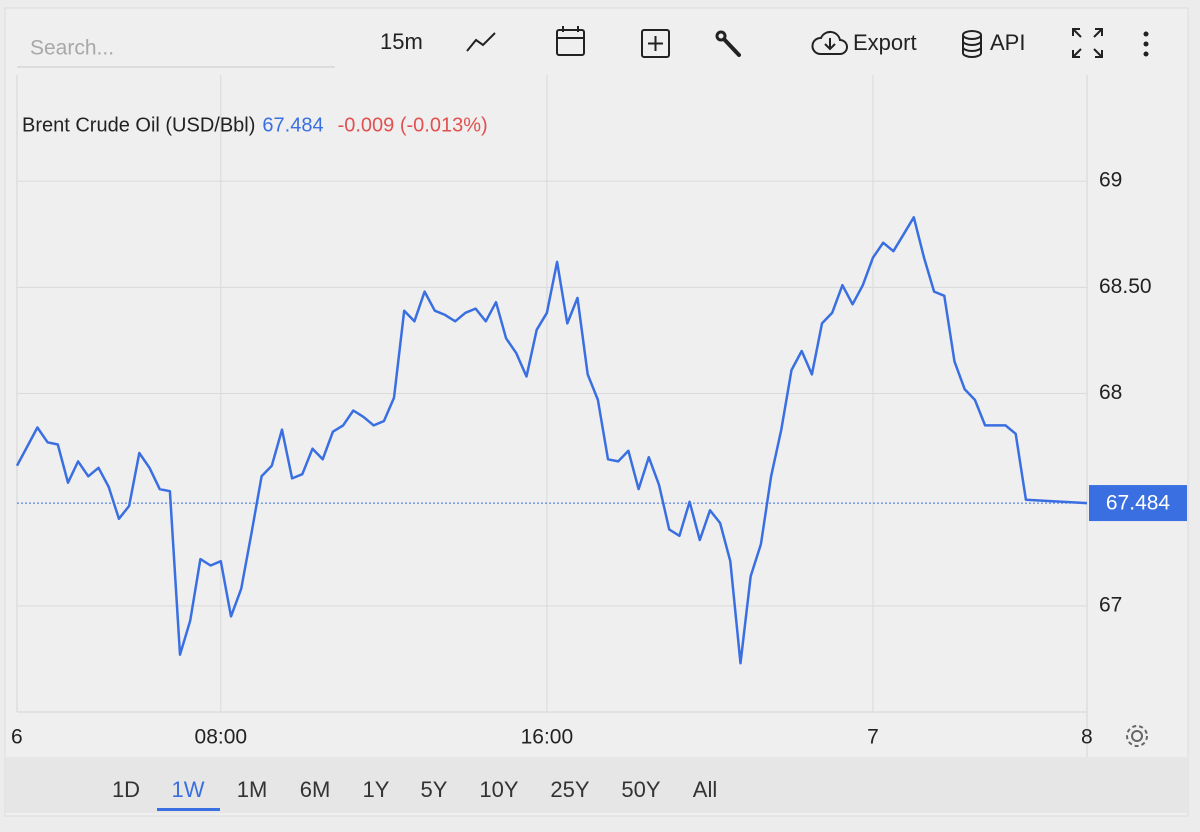 The height and width of the screenshot is (832, 1200). I want to click on range-button: 50Y, so click(640, 789).